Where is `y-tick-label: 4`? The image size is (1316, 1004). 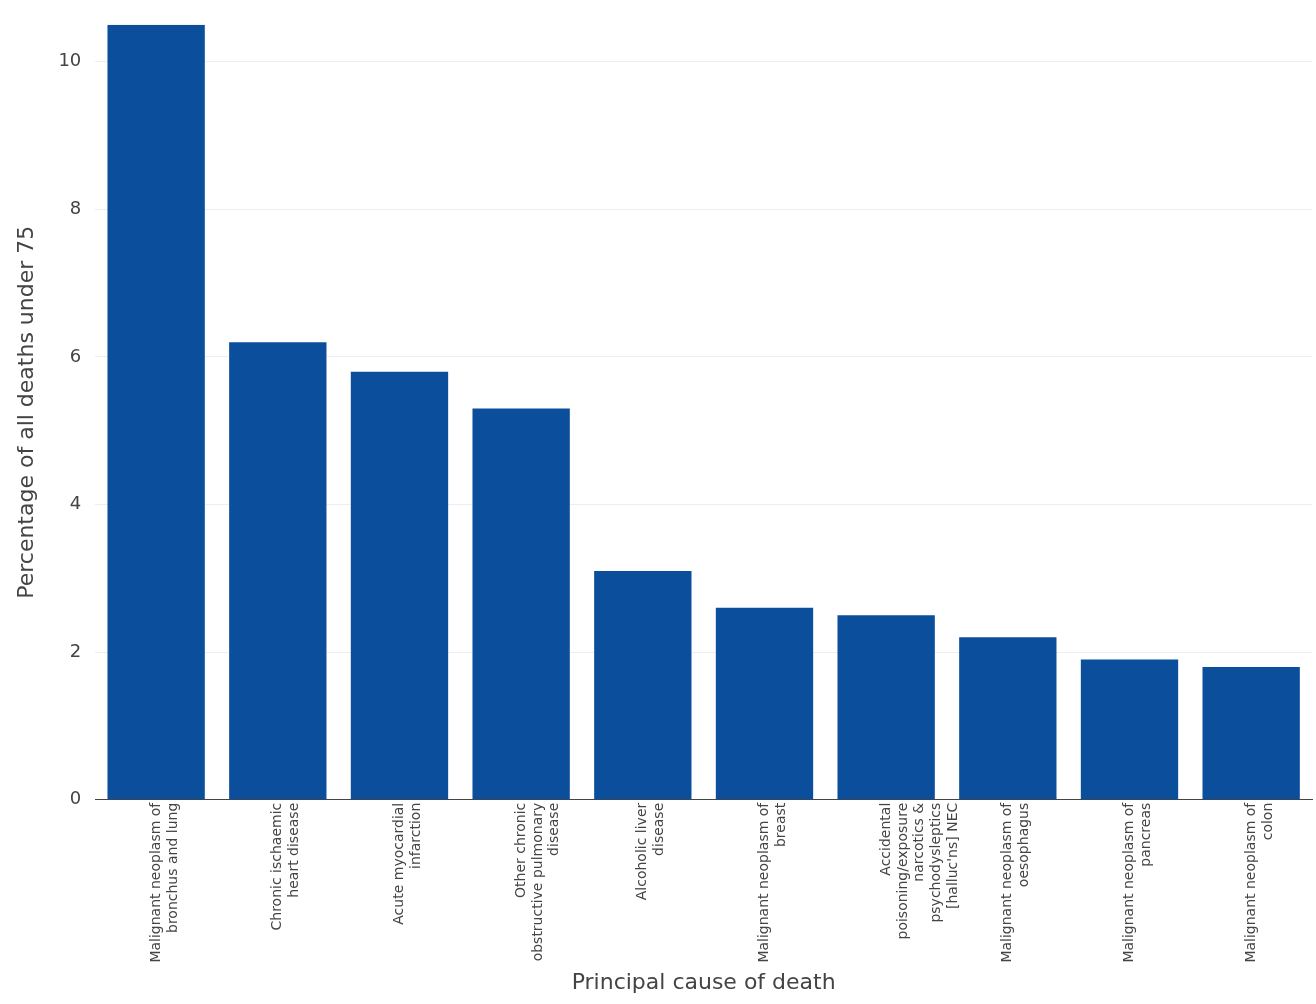
y-tick-label: 4 is located at coordinates (75, 503).